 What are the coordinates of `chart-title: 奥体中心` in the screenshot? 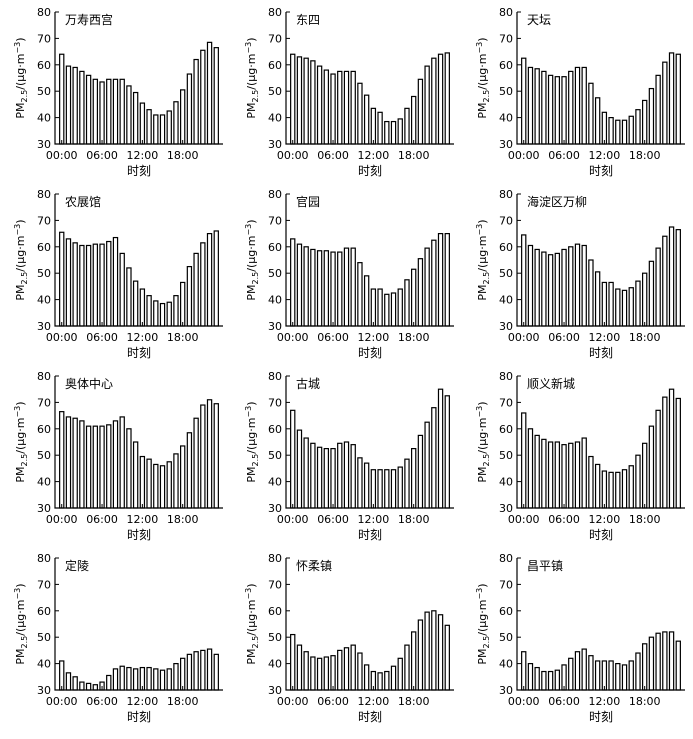 It's located at (89, 383).